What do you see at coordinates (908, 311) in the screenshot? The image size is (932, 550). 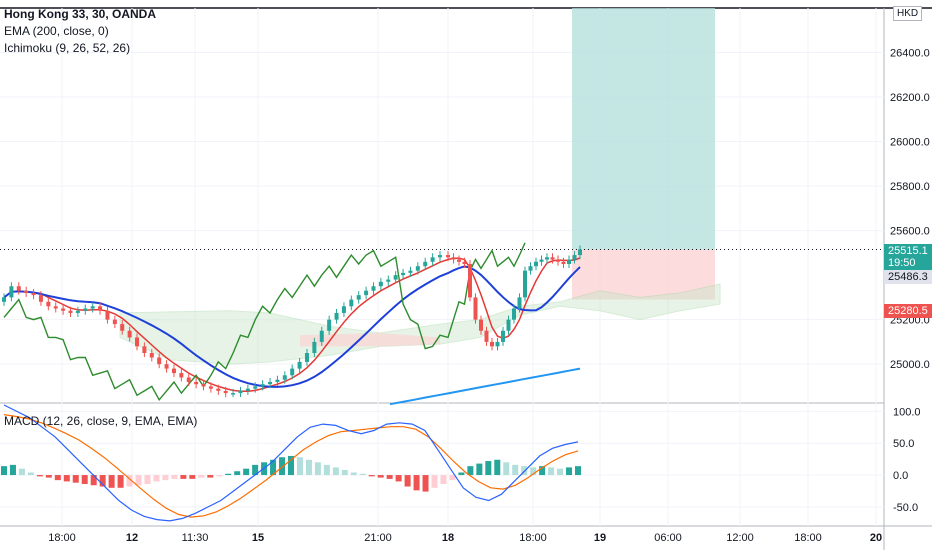 I see `stop-price-badge: 25280.5` at bounding box center [908, 311].